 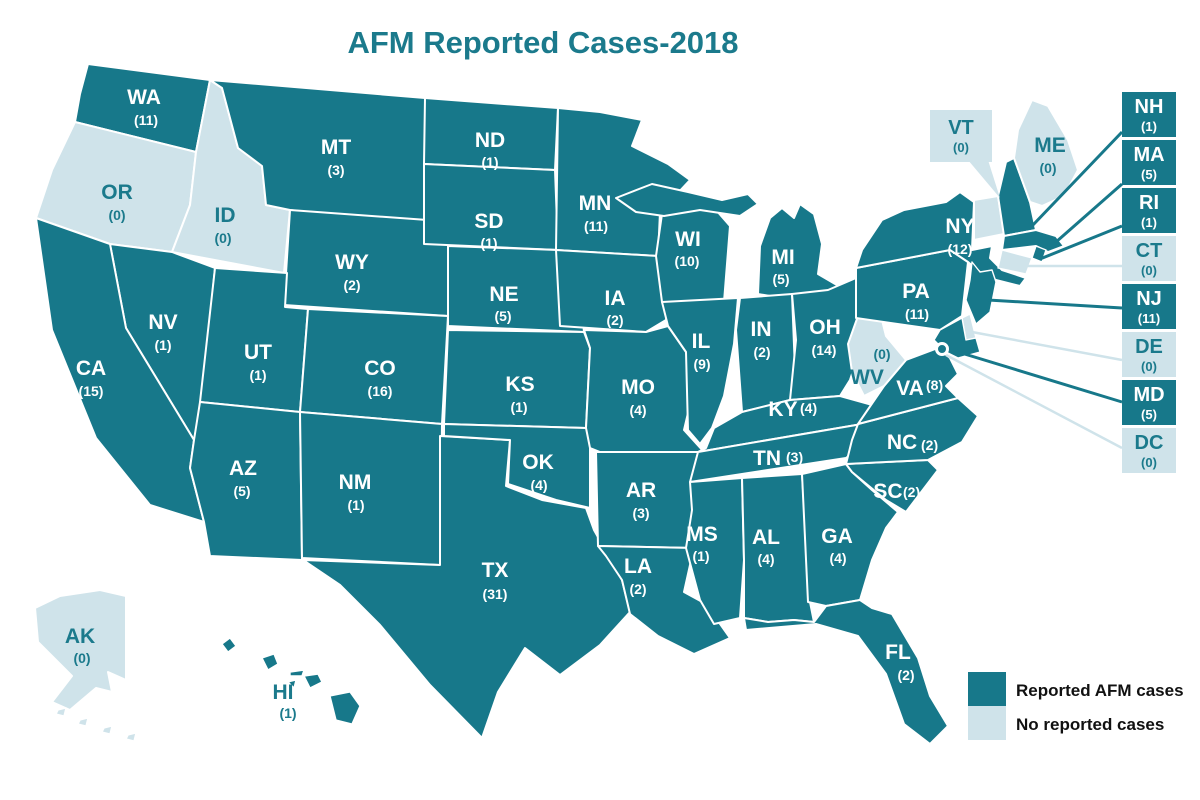 What do you see at coordinates (688, 239) in the screenshot?
I see `state-label-wi: WI` at bounding box center [688, 239].